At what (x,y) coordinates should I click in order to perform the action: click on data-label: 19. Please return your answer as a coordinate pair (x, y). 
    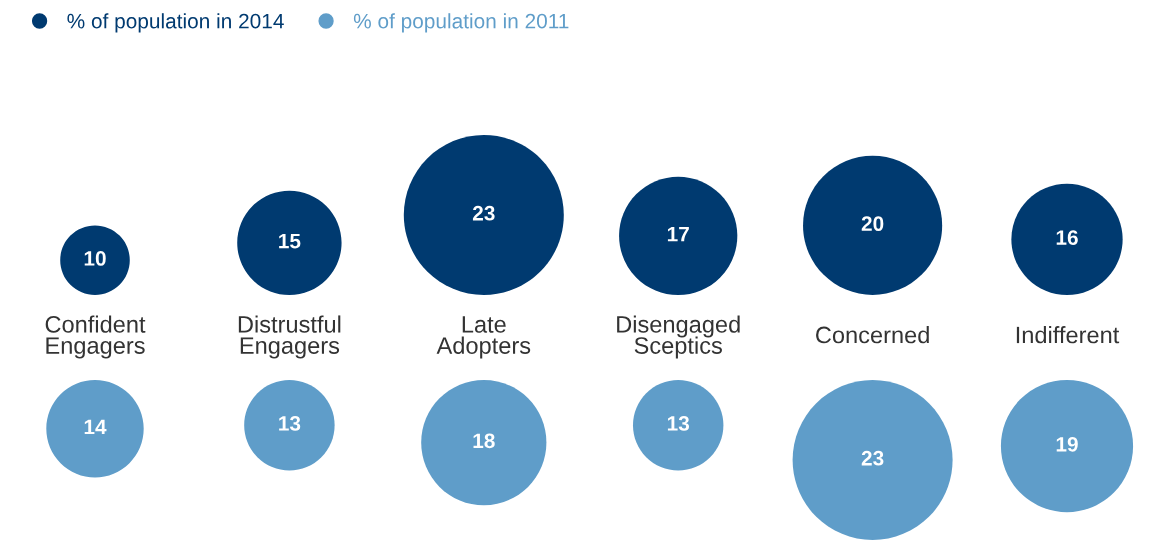
    Looking at the image, I should click on (1067, 444).